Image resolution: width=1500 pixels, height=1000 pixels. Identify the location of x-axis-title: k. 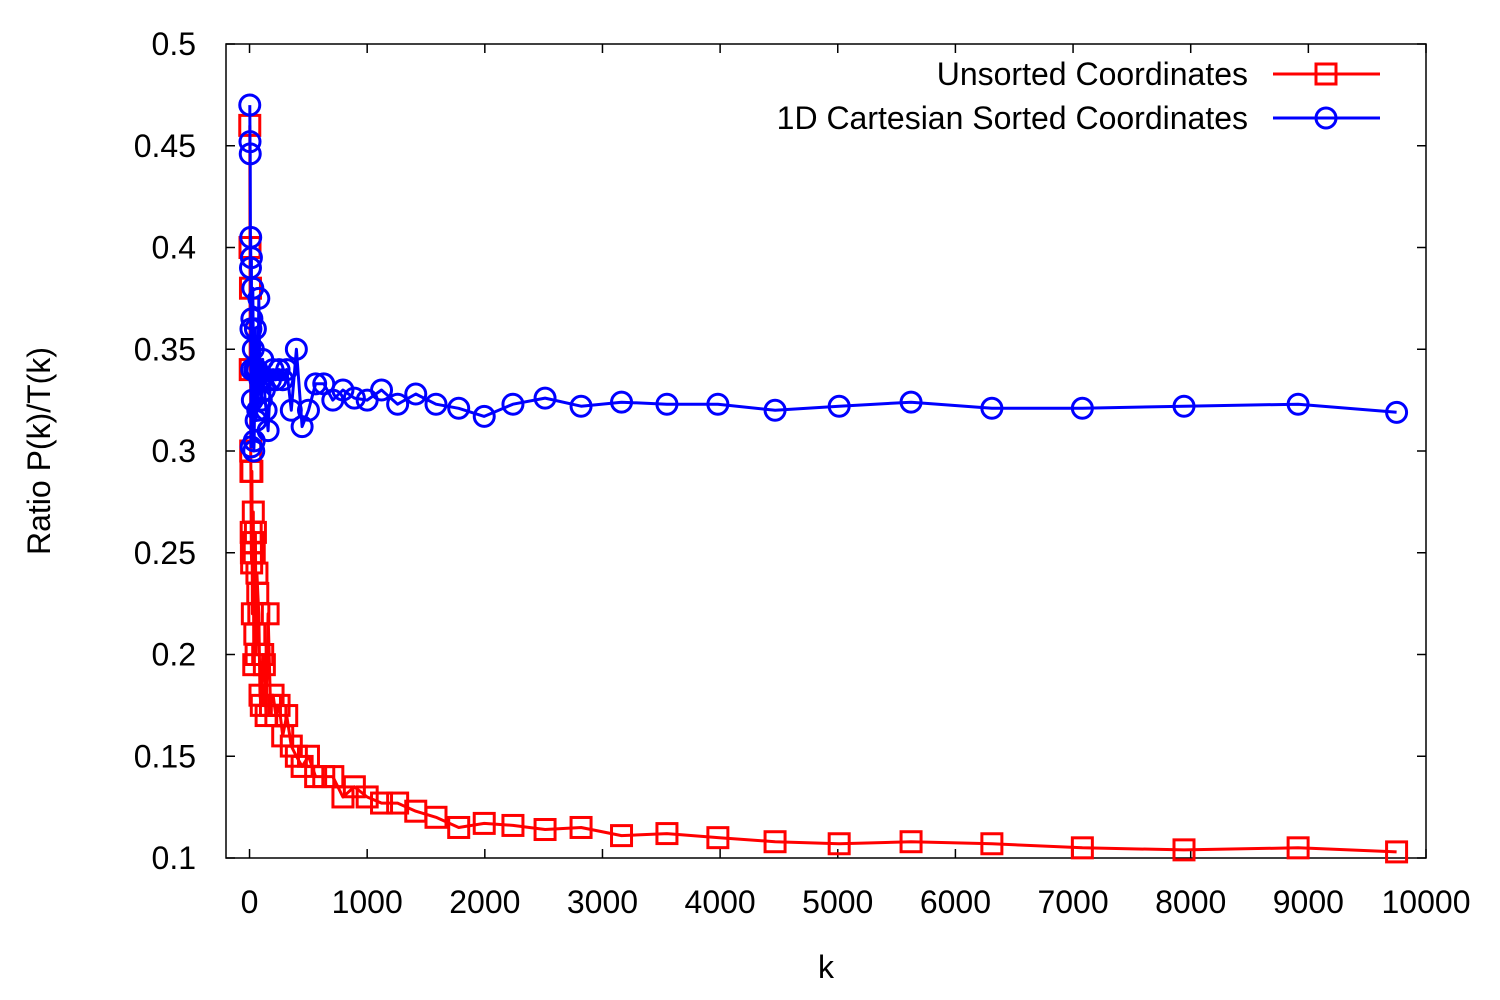
(826, 967).